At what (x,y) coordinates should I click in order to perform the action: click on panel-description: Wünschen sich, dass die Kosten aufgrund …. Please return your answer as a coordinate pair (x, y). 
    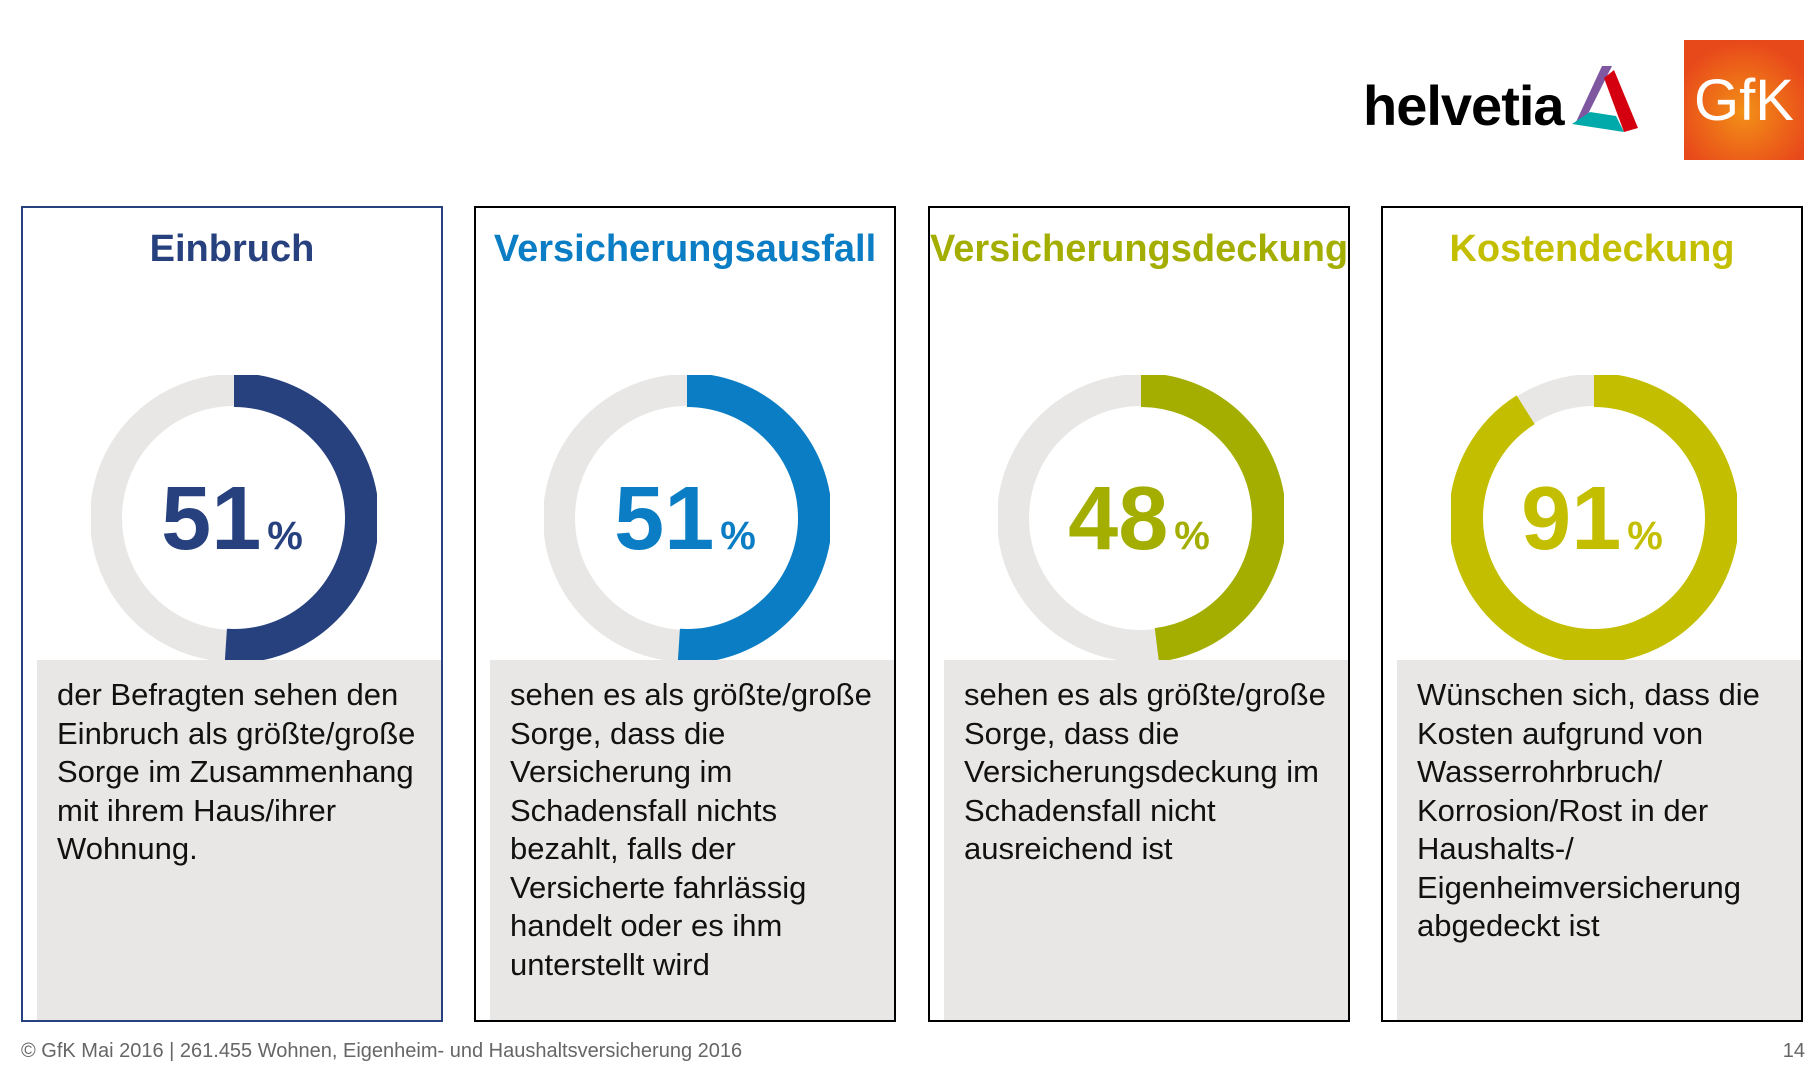
    Looking at the image, I should click on (1599, 840).